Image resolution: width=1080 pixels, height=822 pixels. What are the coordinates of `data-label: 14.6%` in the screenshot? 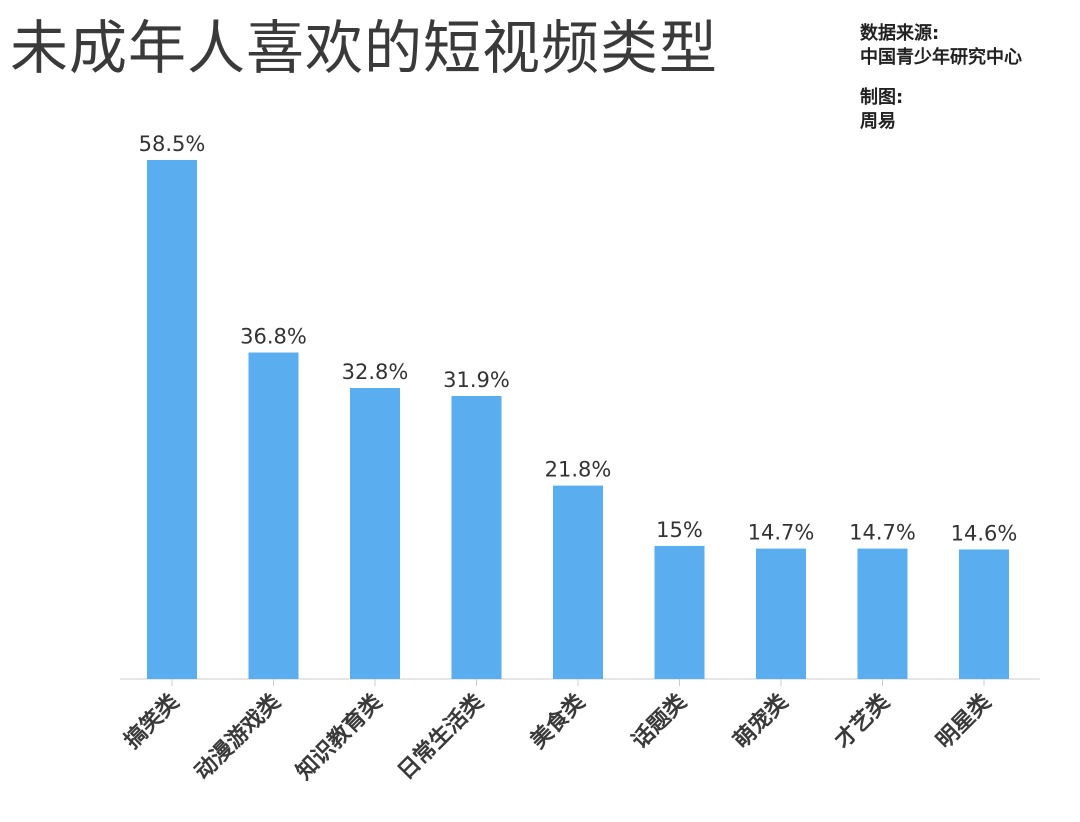 It's located at (984, 533).